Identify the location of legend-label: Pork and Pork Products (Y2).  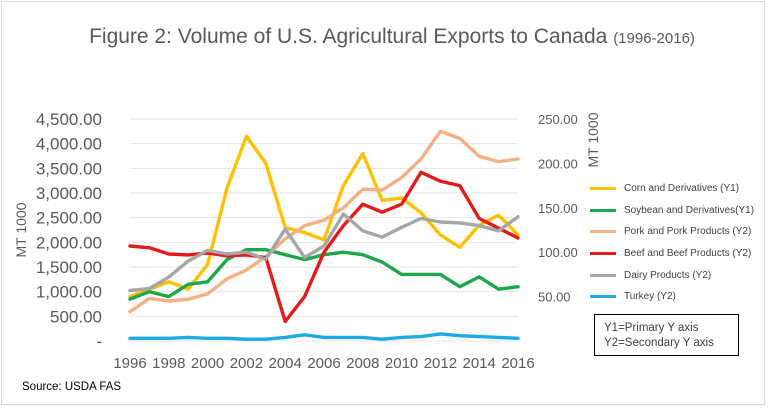
(688, 232).